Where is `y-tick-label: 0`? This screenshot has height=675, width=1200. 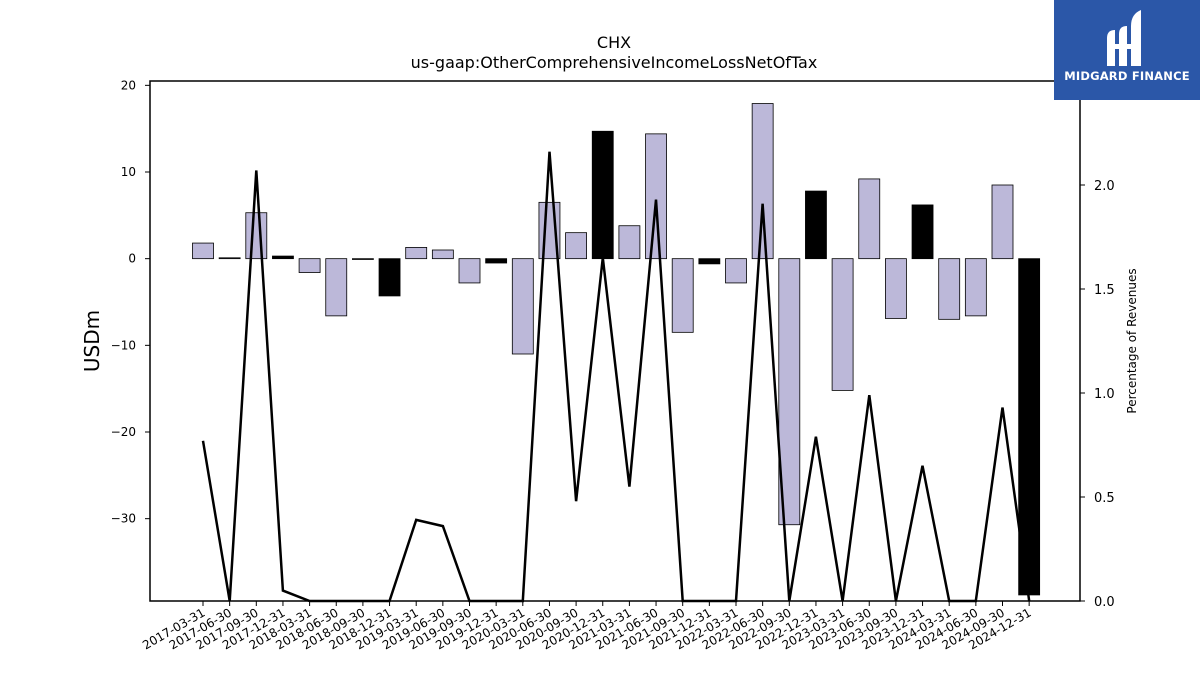
y-tick-label: 0 is located at coordinates (132, 259).